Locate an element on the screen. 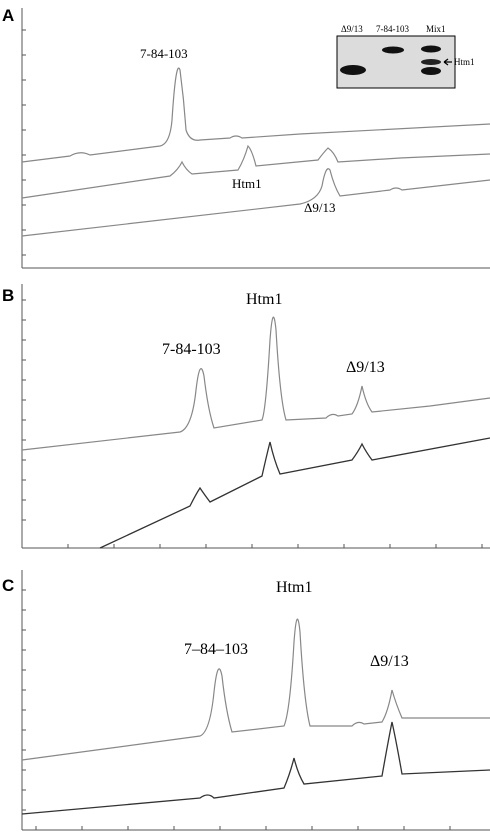 The width and height of the screenshot is (490, 833). panel-a-label-d913: Δ9/13 is located at coordinates (319, 207).